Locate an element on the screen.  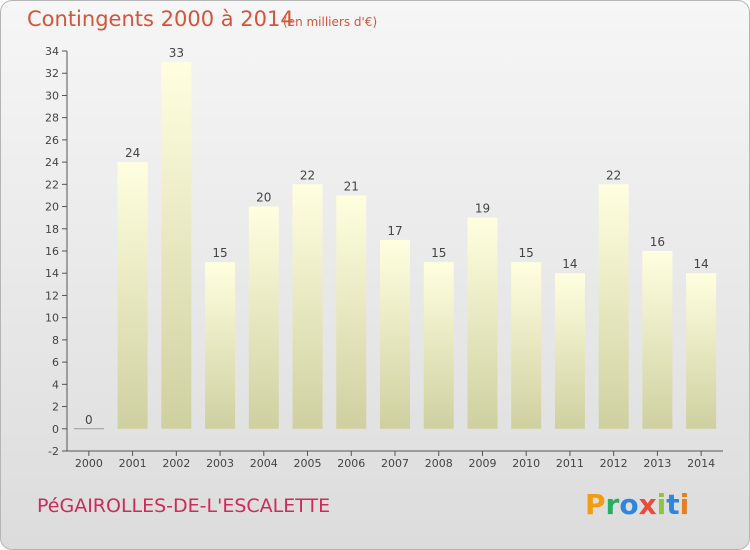
logo-letter: r is located at coordinates (612, 504).